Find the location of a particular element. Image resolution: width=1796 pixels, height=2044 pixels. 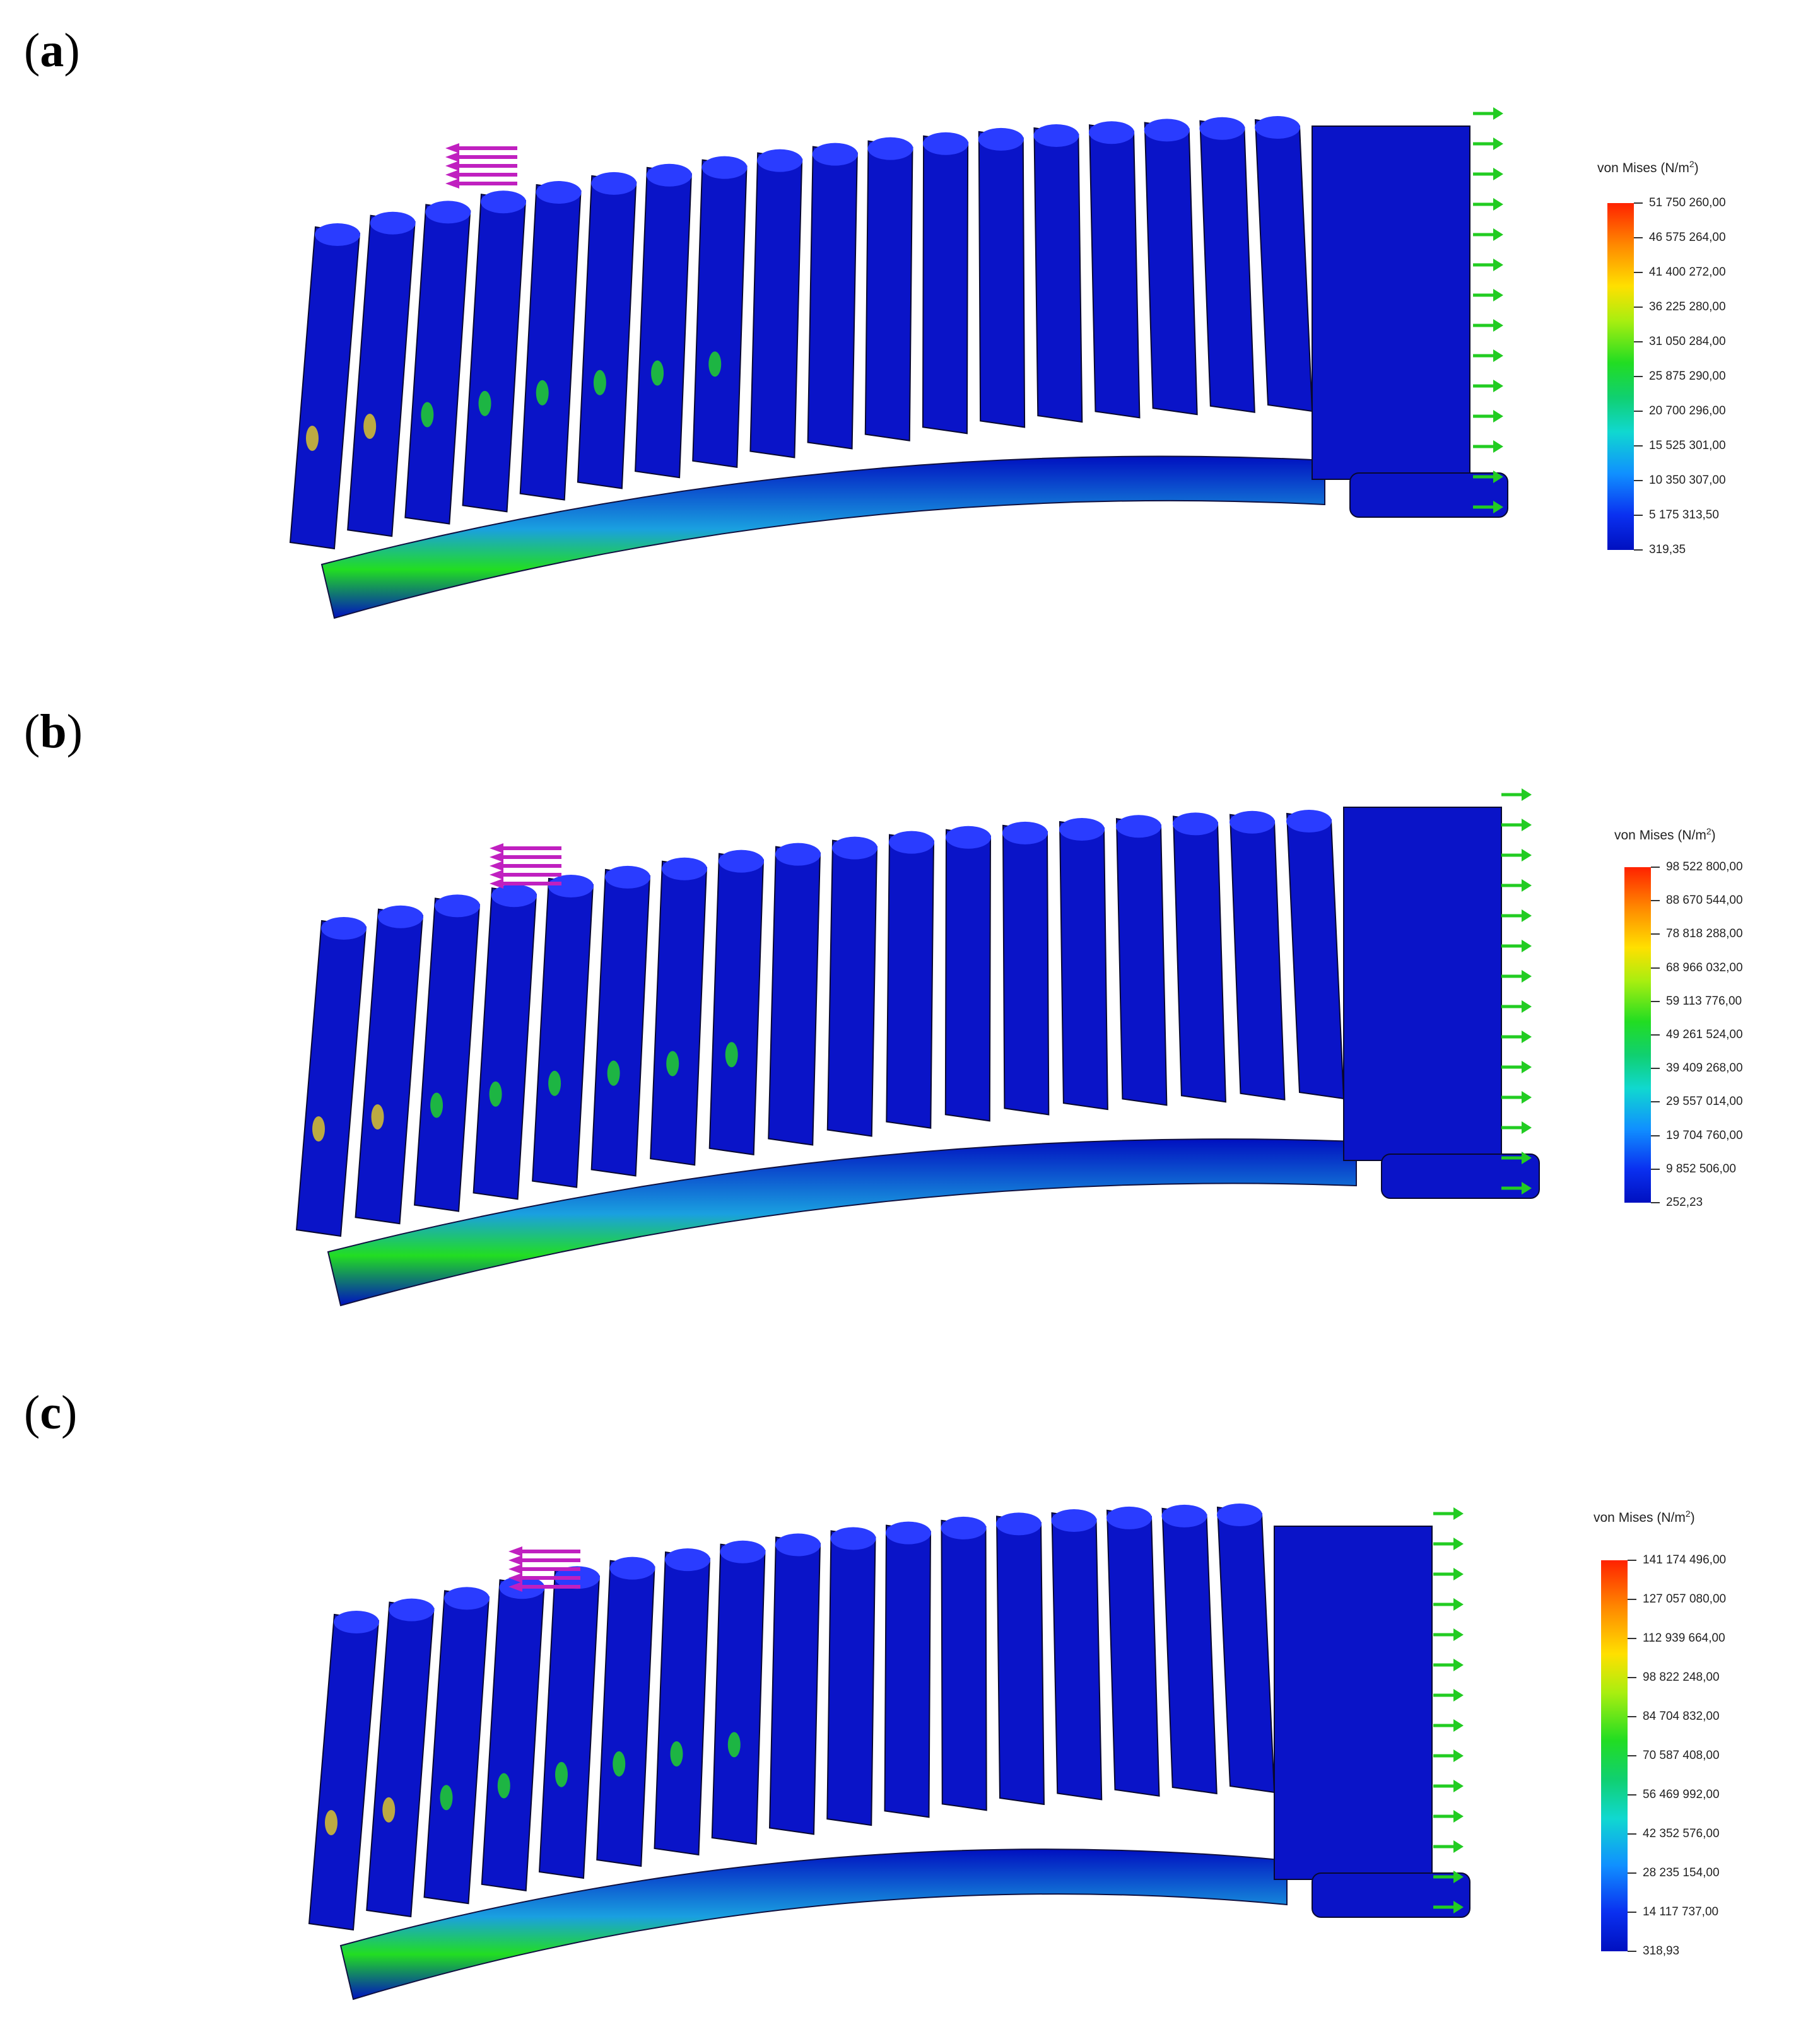

legend-tick-label: 127 057 080,00 is located at coordinates (1677, 1599).